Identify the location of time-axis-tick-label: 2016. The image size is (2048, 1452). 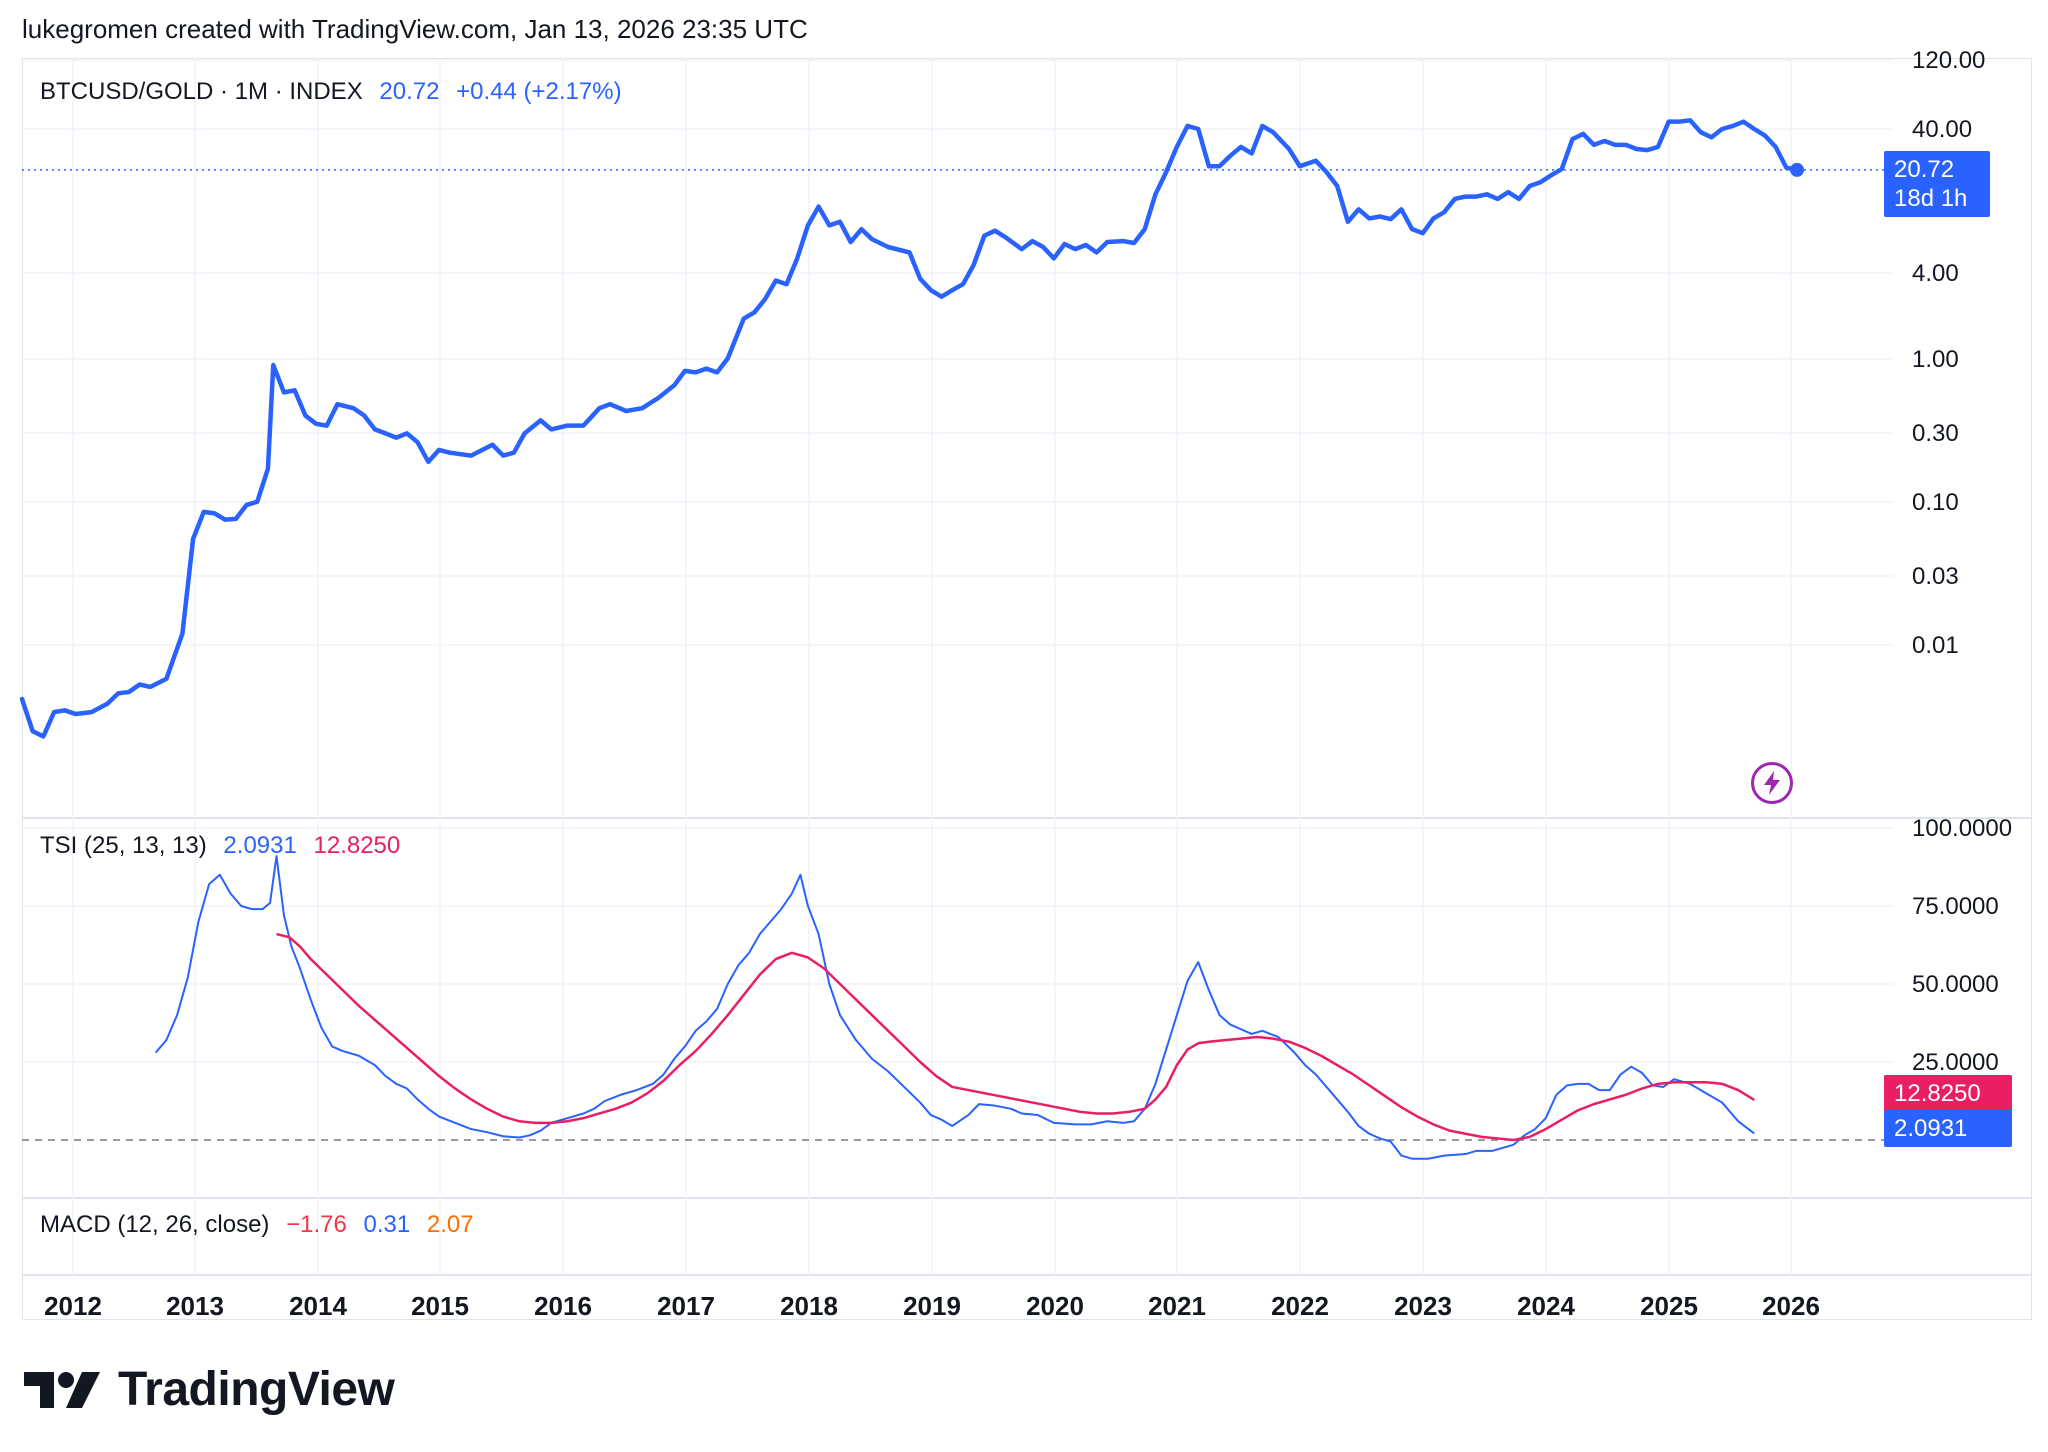
(563, 1306).